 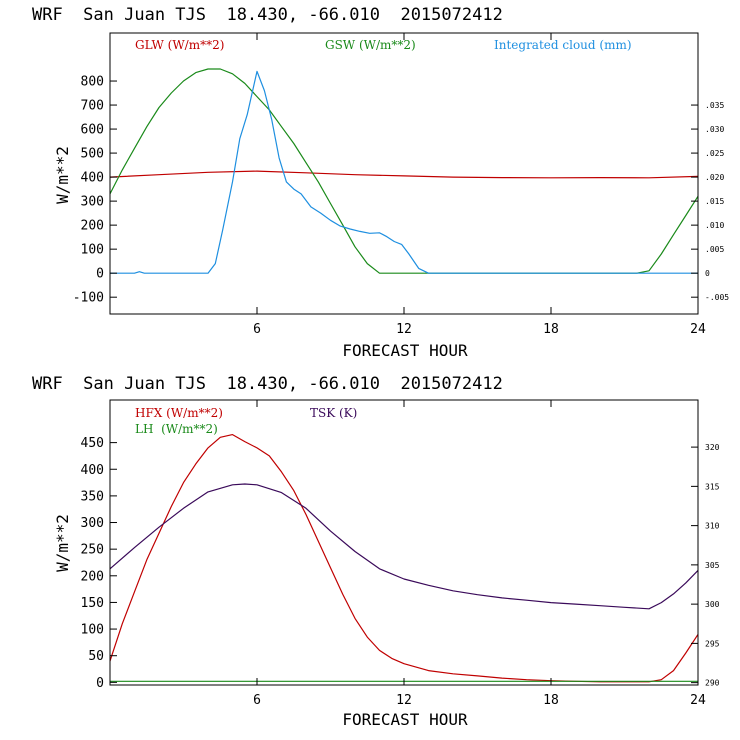 What do you see at coordinates (714, 177) in the screenshot?
I see `panel-1-y2-tick-label: .020` at bounding box center [714, 177].